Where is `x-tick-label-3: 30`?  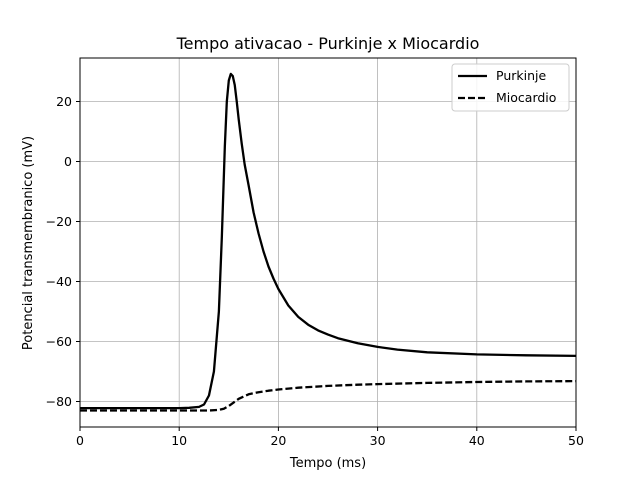
x-tick-label-3: 30 is located at coordinates (378, 440).